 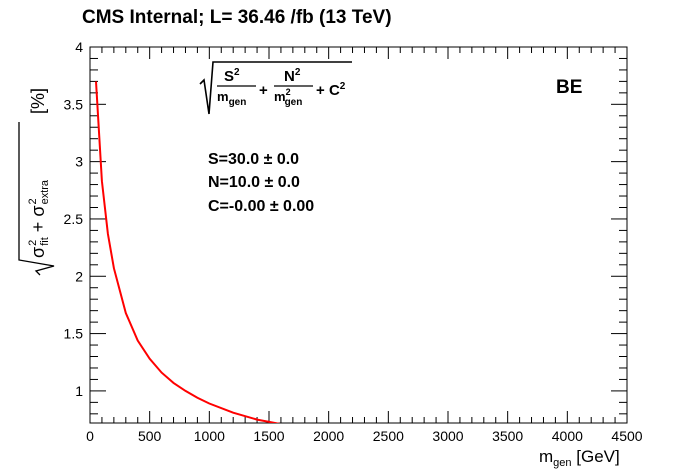 What do you see at coordinates (38, 252) in the screenshot?
I see `y-axis-label-sigma1: σ` at bounding box center [38, 252].